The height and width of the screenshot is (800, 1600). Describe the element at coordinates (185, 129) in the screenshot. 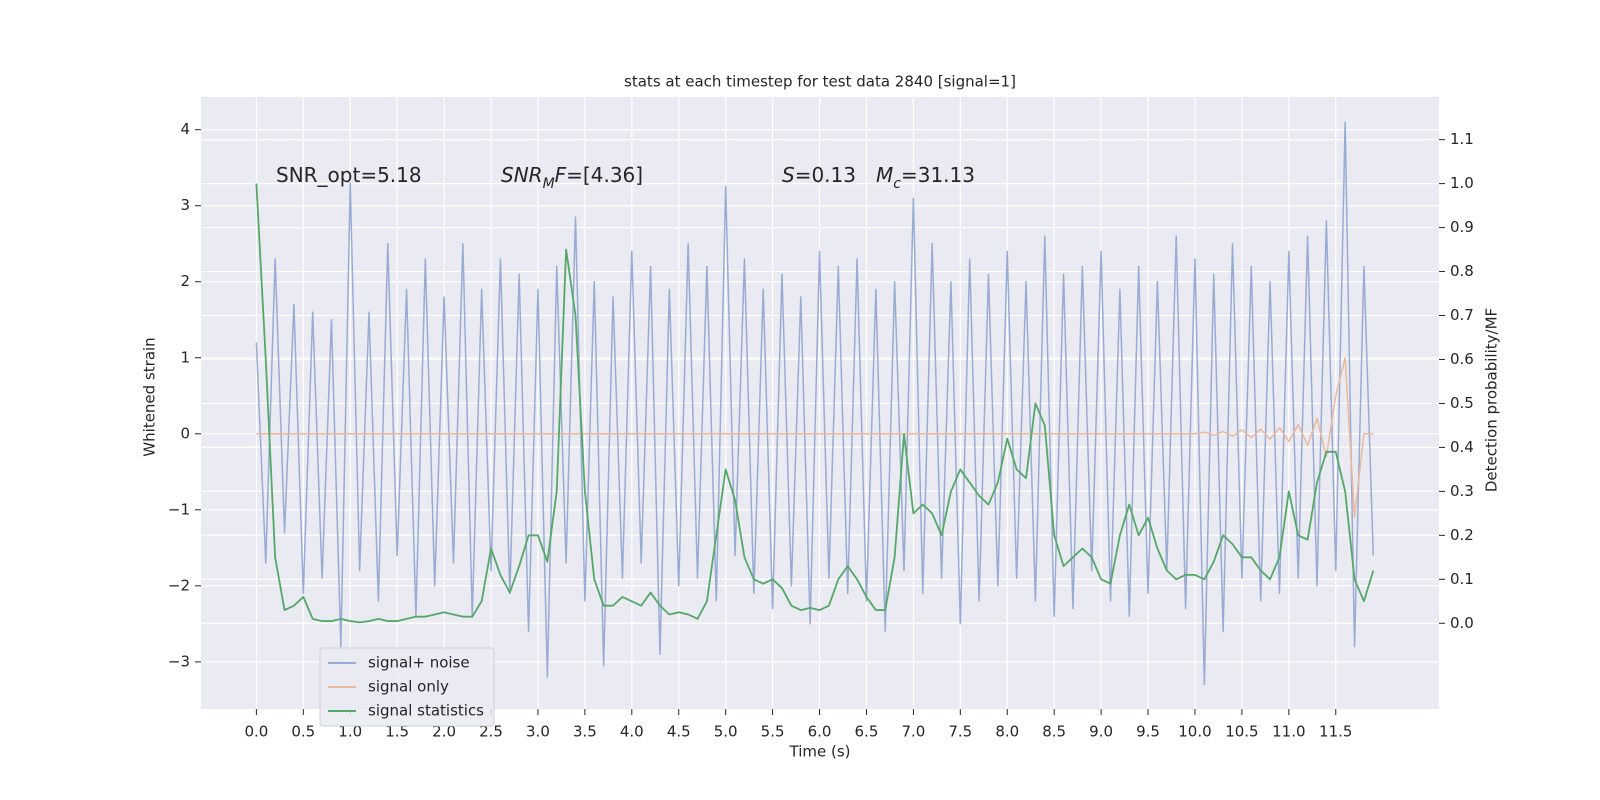

I see `y-tick-label: 4` at that location.